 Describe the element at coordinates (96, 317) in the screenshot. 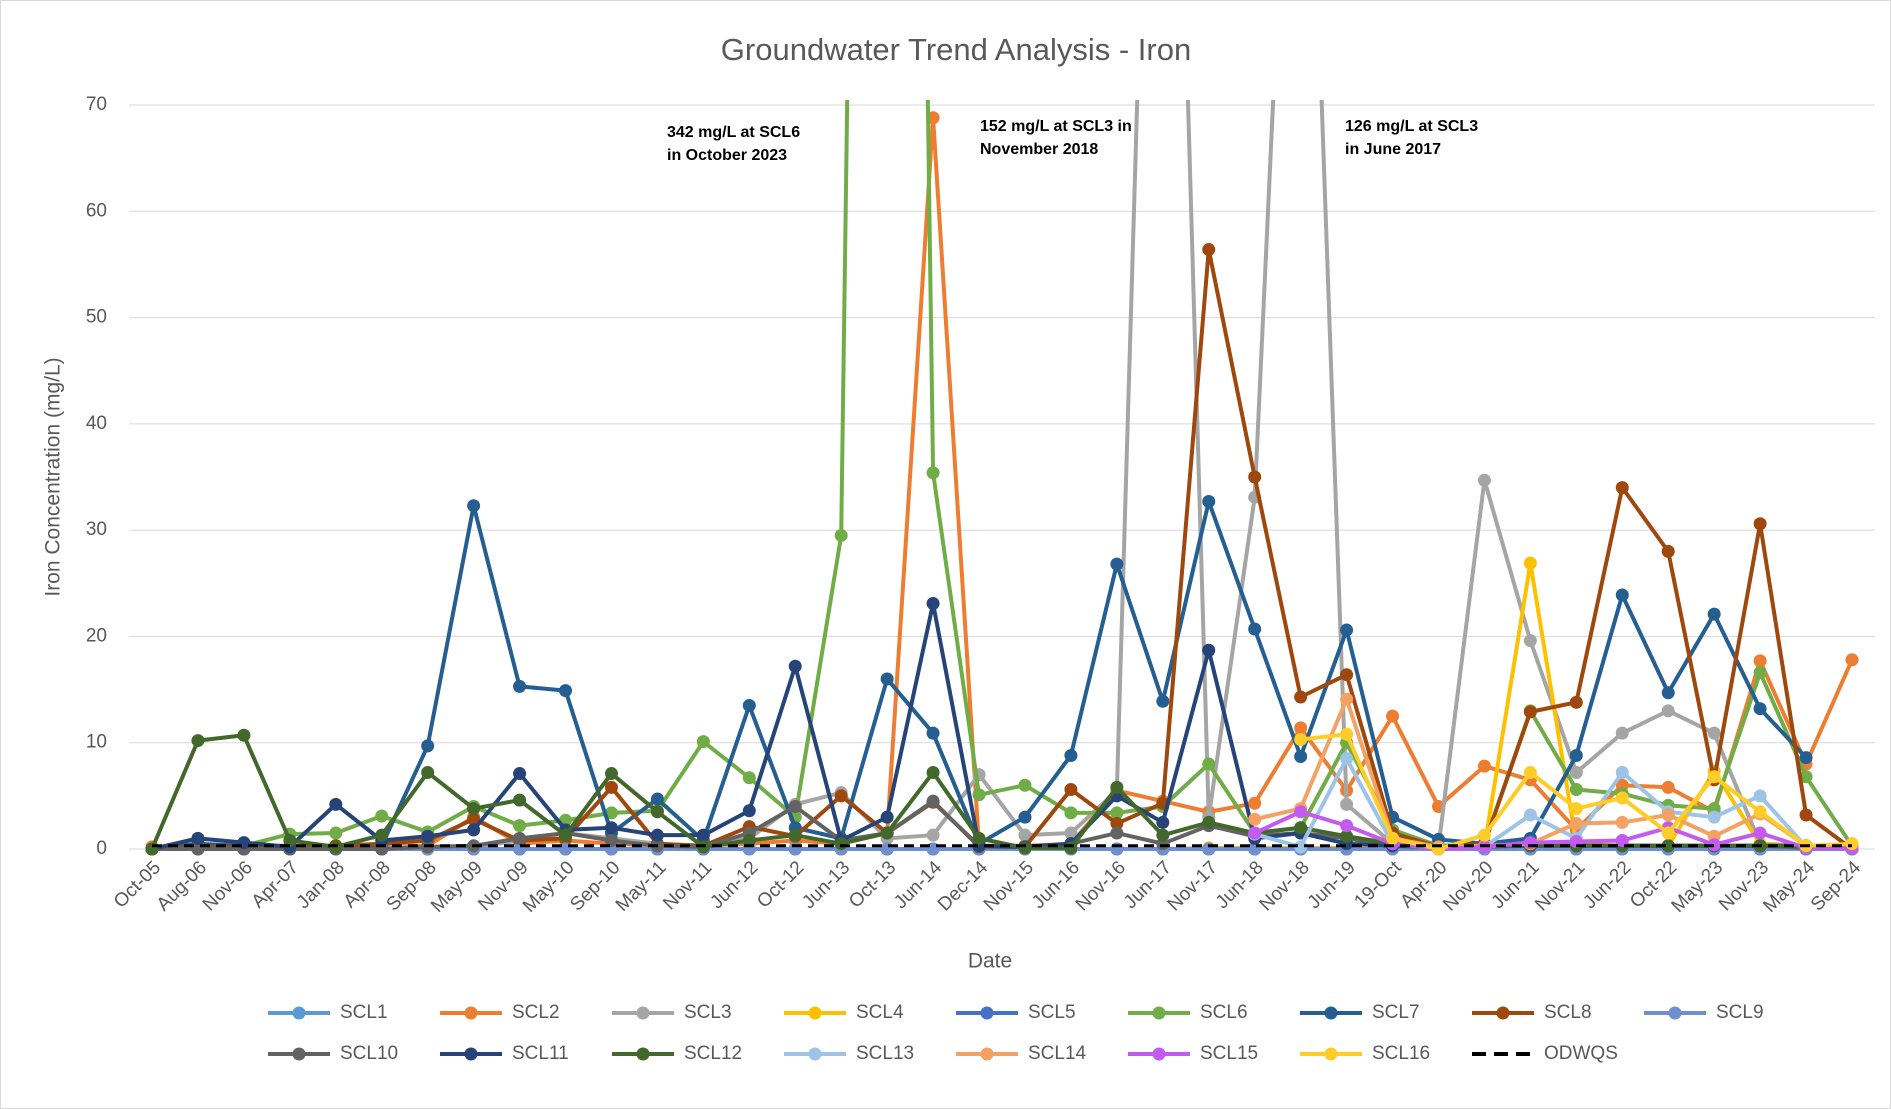

I see `y-tick-label: 50` at that location.